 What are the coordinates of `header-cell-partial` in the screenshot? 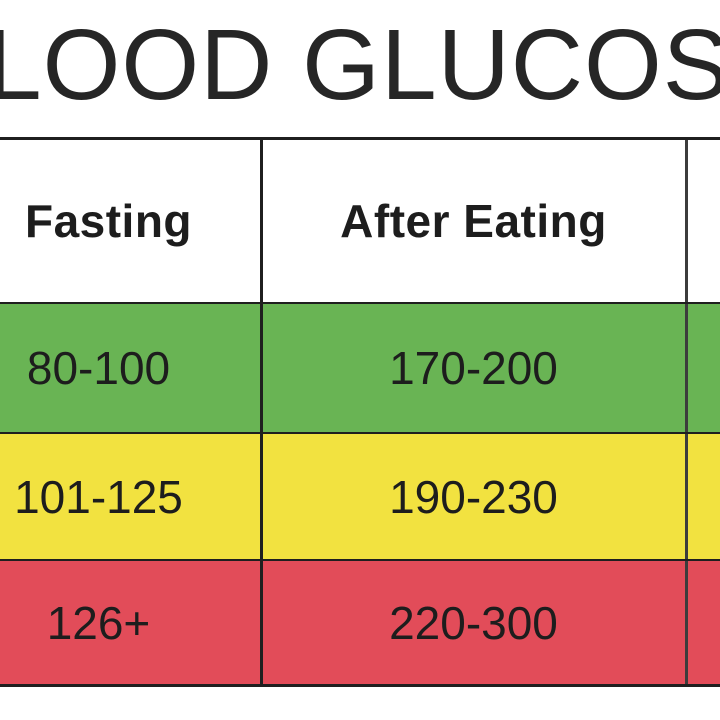 It's located at (703, 221).